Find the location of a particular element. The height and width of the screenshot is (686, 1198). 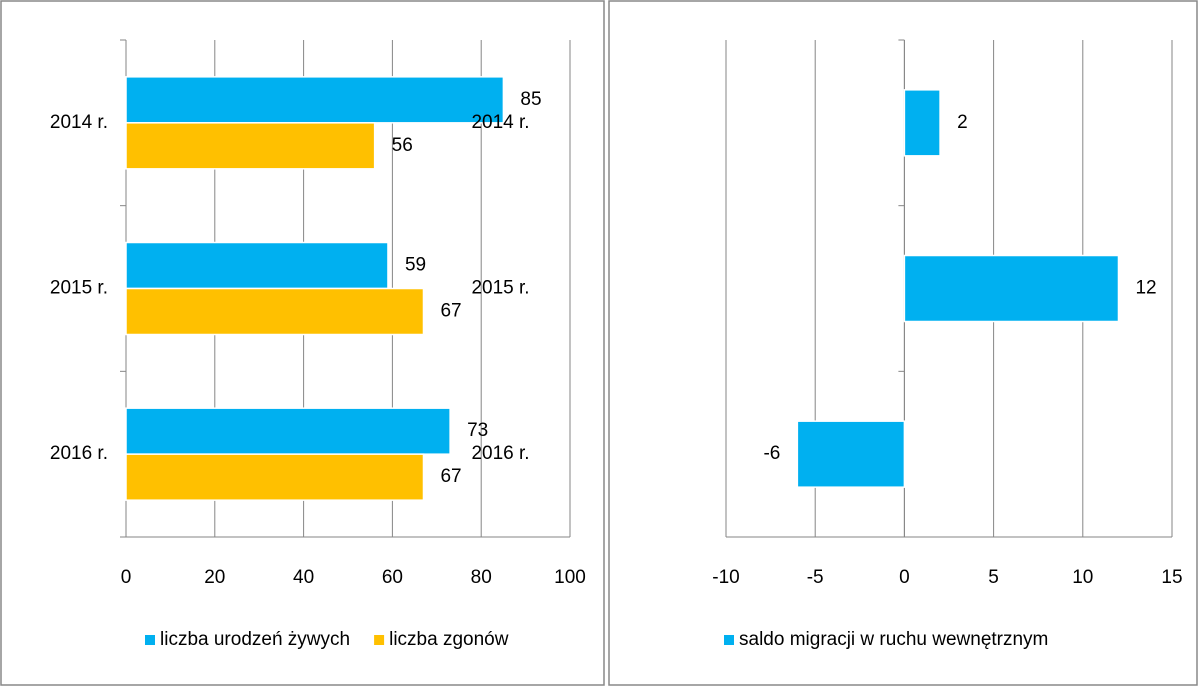

data-label: 12 is located at coordinates (1145, 288).